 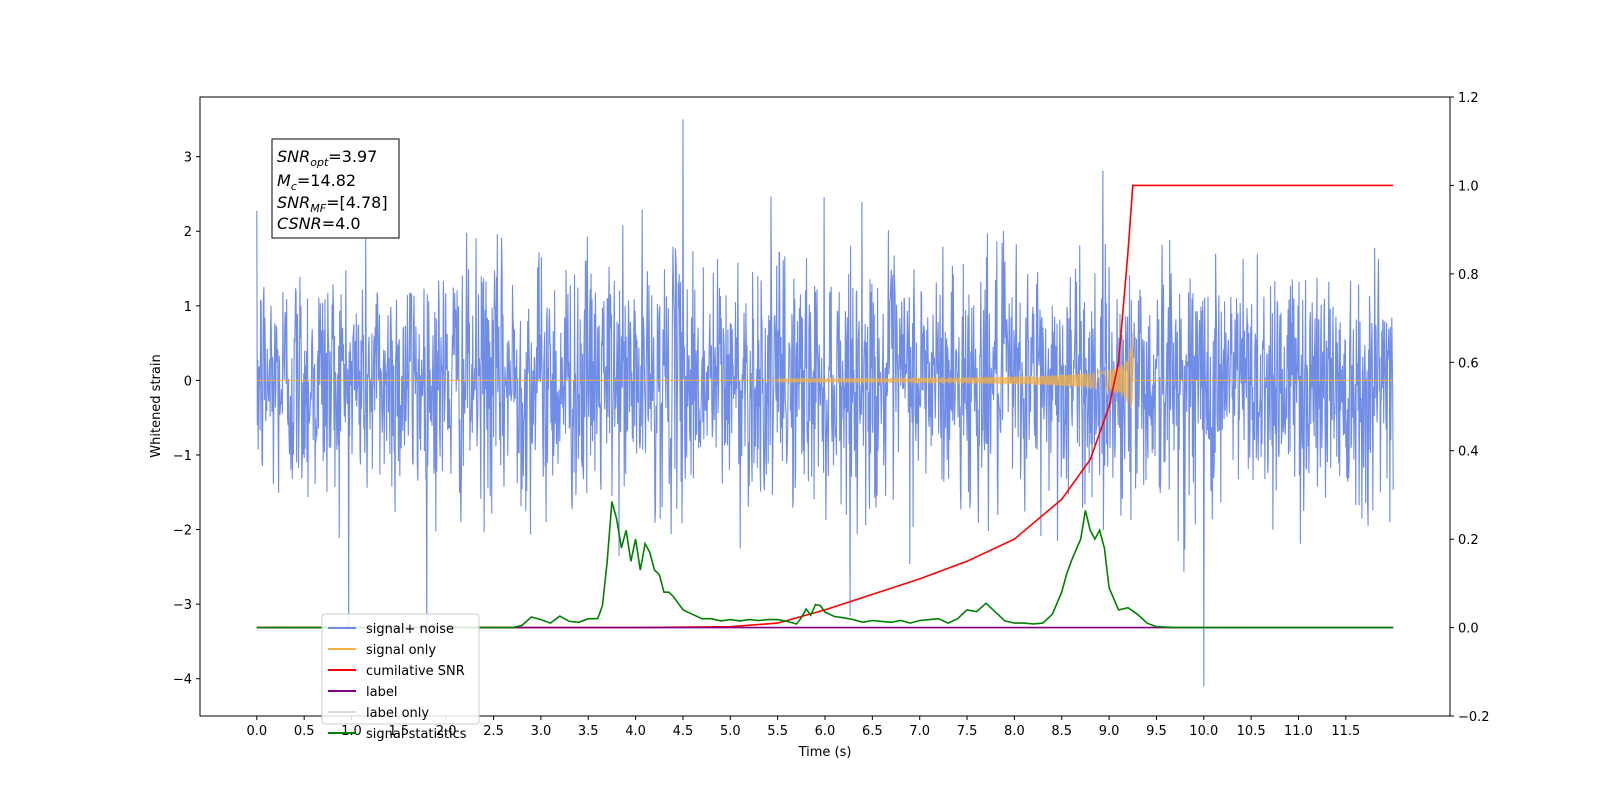 What do you see at coordinates (1468, 186) in the screenshot?
I see `y2-tick-label: 1.0` at bounding box center [1468, 186].